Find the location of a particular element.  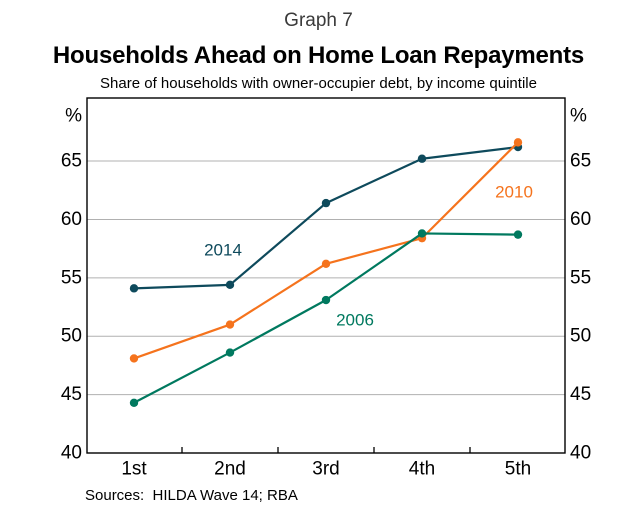

series-label-2014: 2014 is located at coordinates (223, 250).